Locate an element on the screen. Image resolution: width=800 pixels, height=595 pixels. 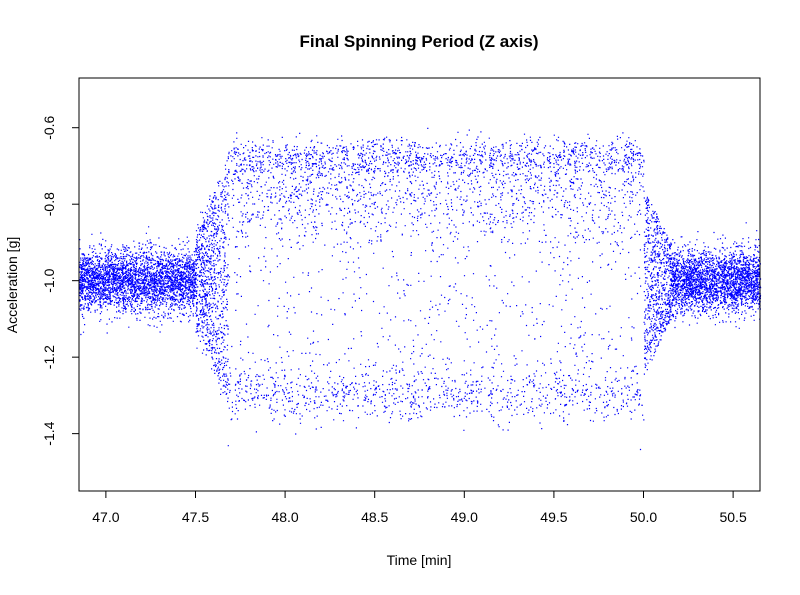
y-tick-label: -1.2 is located at coordinates (49, 357).